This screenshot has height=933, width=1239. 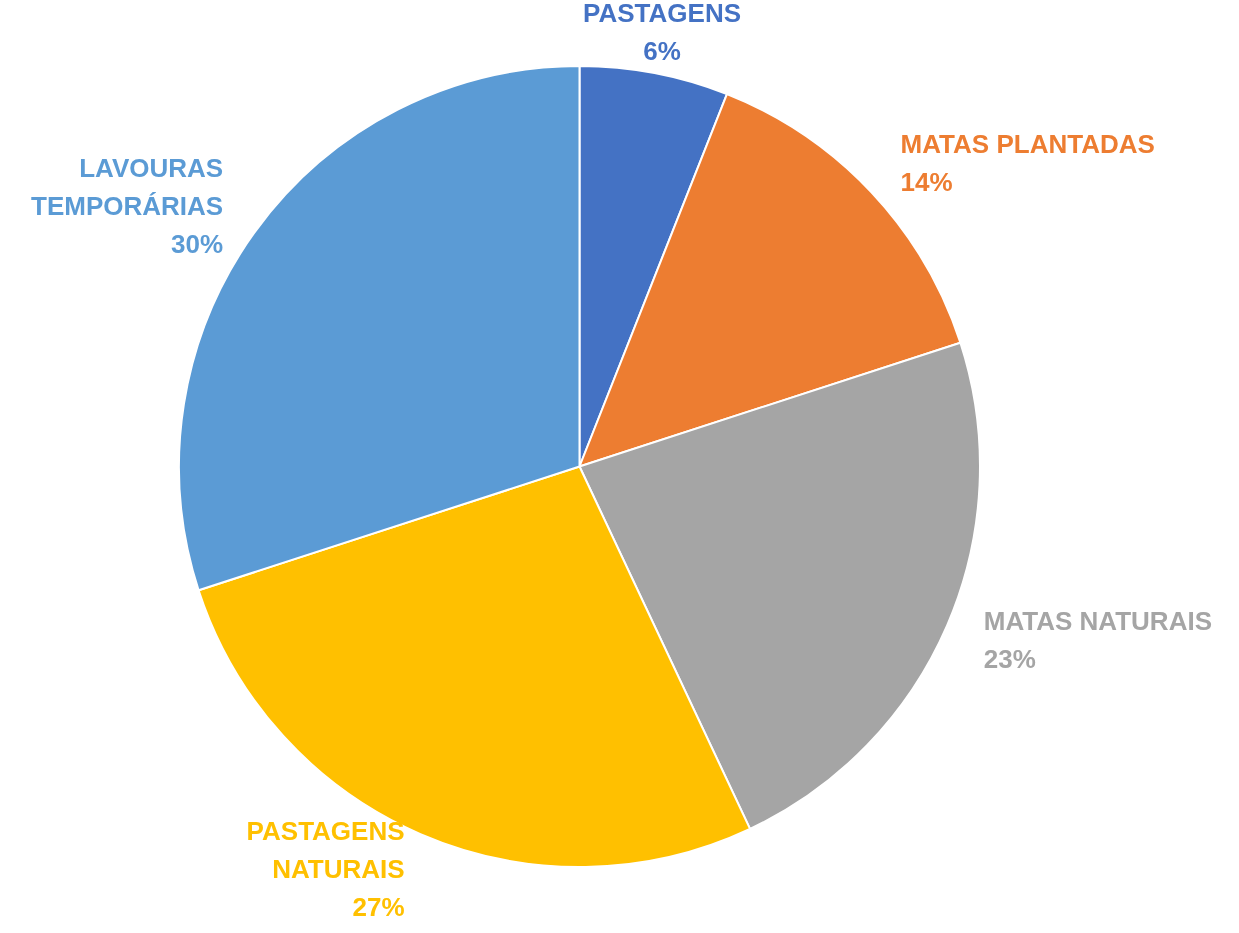 What do you see at coordinates (127, 186) in the screenshot?
I see `slice-label: LAVOURAS TEMPORÁRIAS` at bounding box center [127, 186].